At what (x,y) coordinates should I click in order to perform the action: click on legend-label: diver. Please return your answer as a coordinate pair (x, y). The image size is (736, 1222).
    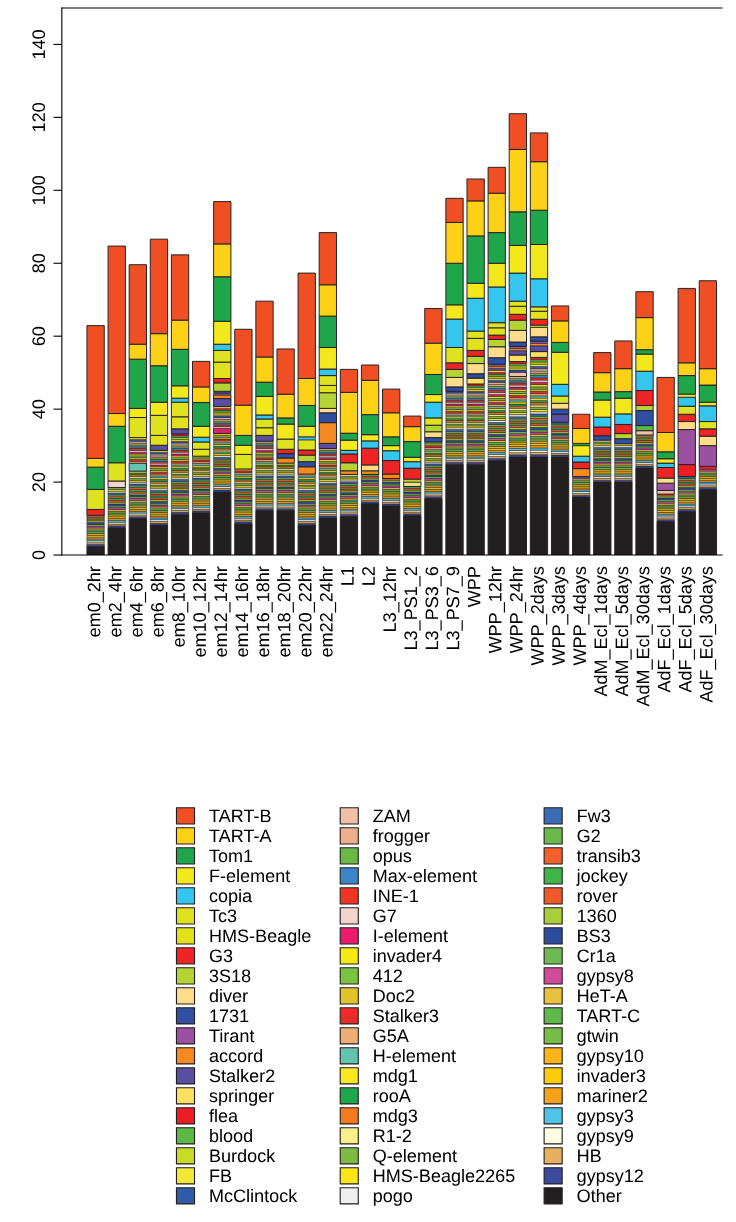
    Looking at the image, I should click on (228, 995).